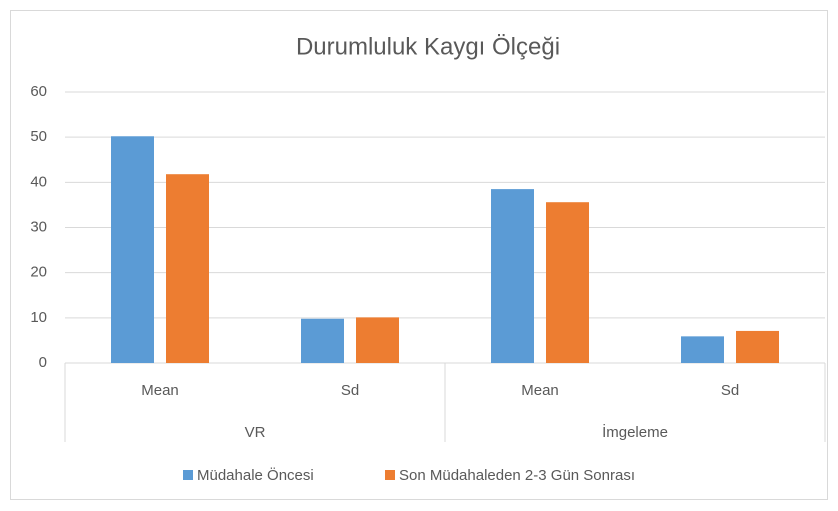 This screenshot has width=838, height=511. What do you see at coordinates (428, 46) in the screenshot?
I see `chart-title: Durumluluk Kaygı Ölçeği` at bounding box center [428, 46].